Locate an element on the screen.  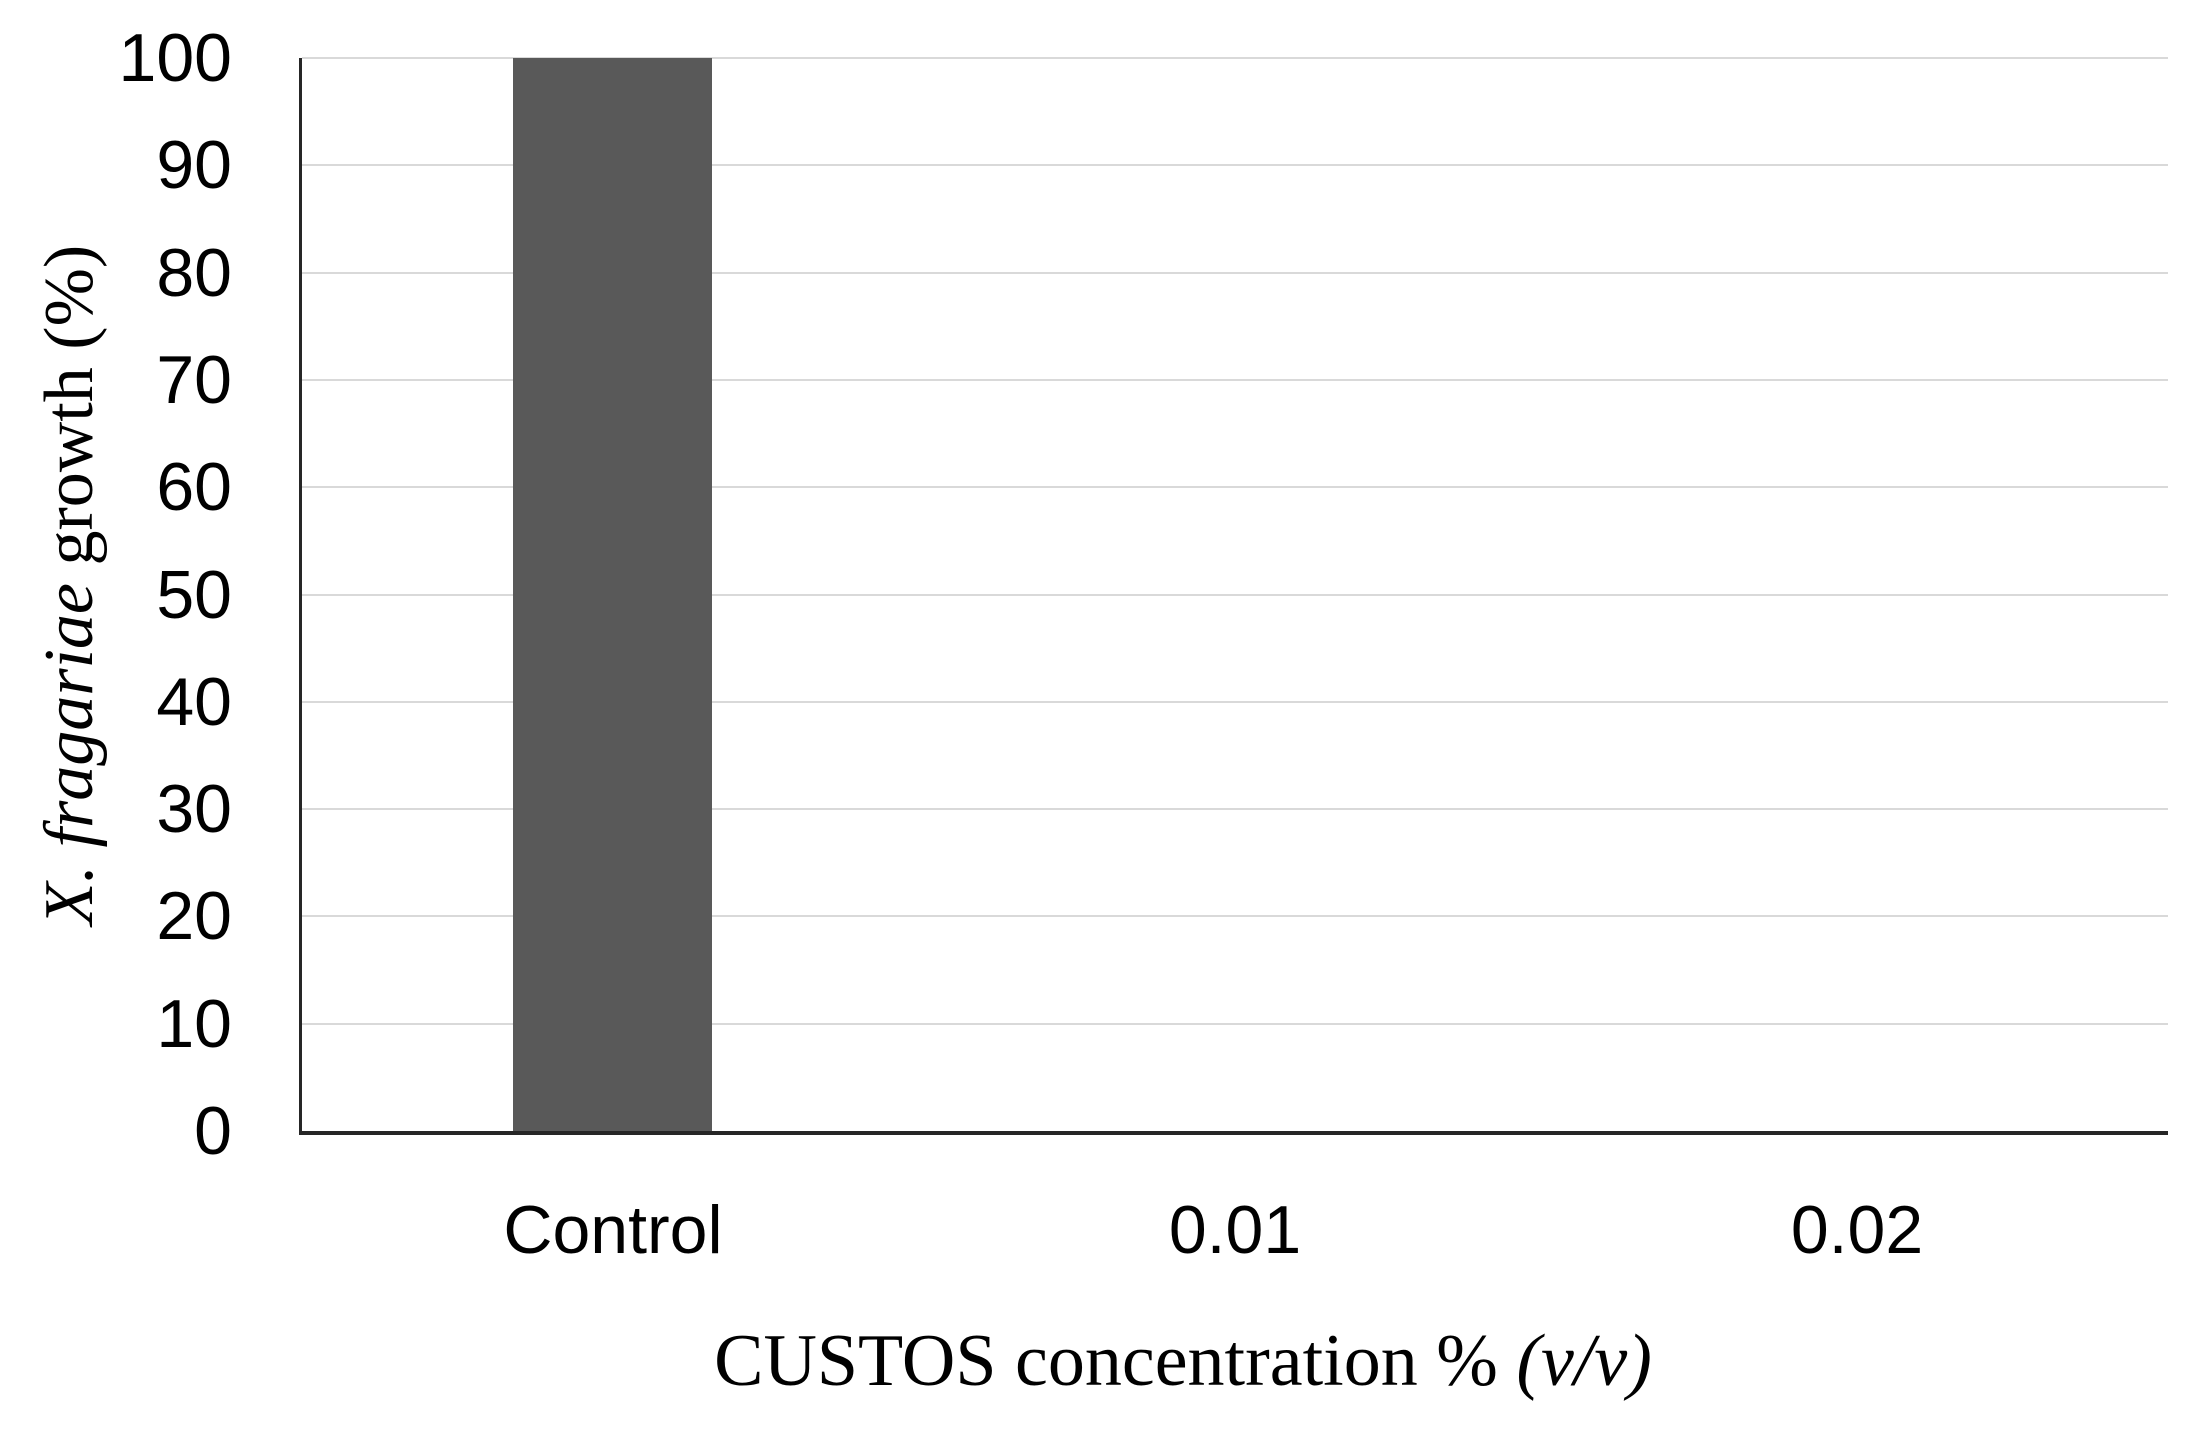
y-tick-label-70: 70 is located at coordinates (194, 379).